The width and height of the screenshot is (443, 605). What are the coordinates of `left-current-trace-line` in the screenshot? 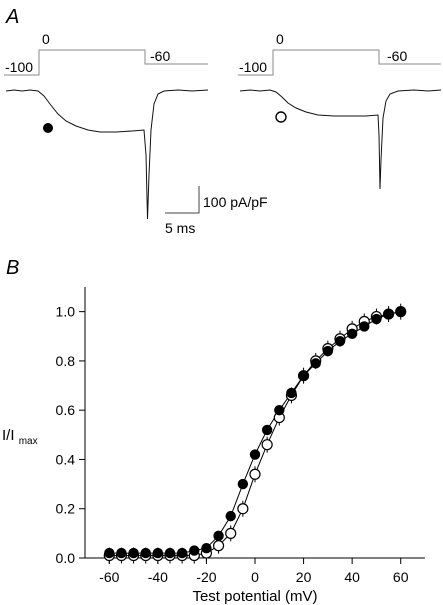 It's located at (107, 154).